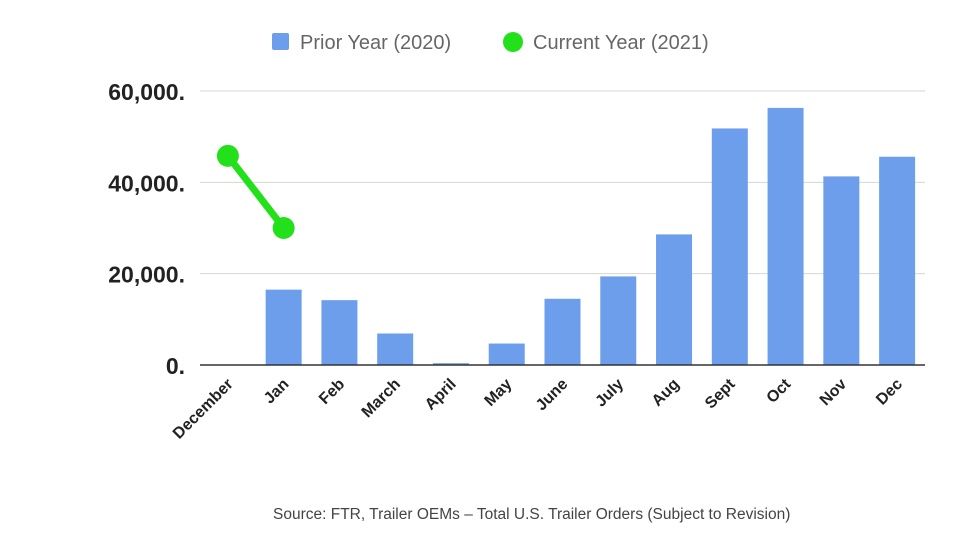 The width and height of the screenshot is (980, 552). I want to click on legend-swatch-prior-year, so click(280, 41).